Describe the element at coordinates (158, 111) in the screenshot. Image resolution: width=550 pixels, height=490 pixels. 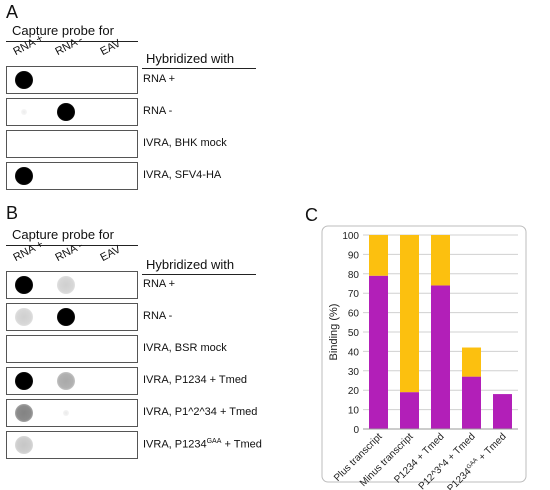
I see `panel-a-row-label: RNA -` at that location.